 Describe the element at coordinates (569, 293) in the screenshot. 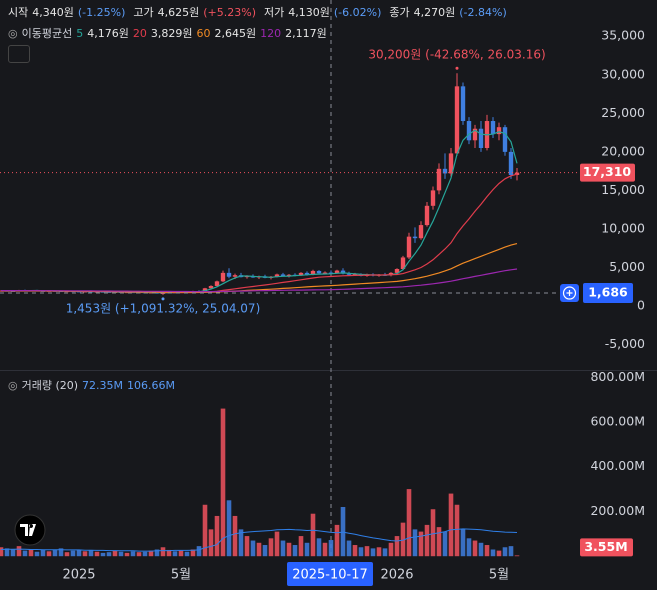

I see `add-alert-icon` at that location.